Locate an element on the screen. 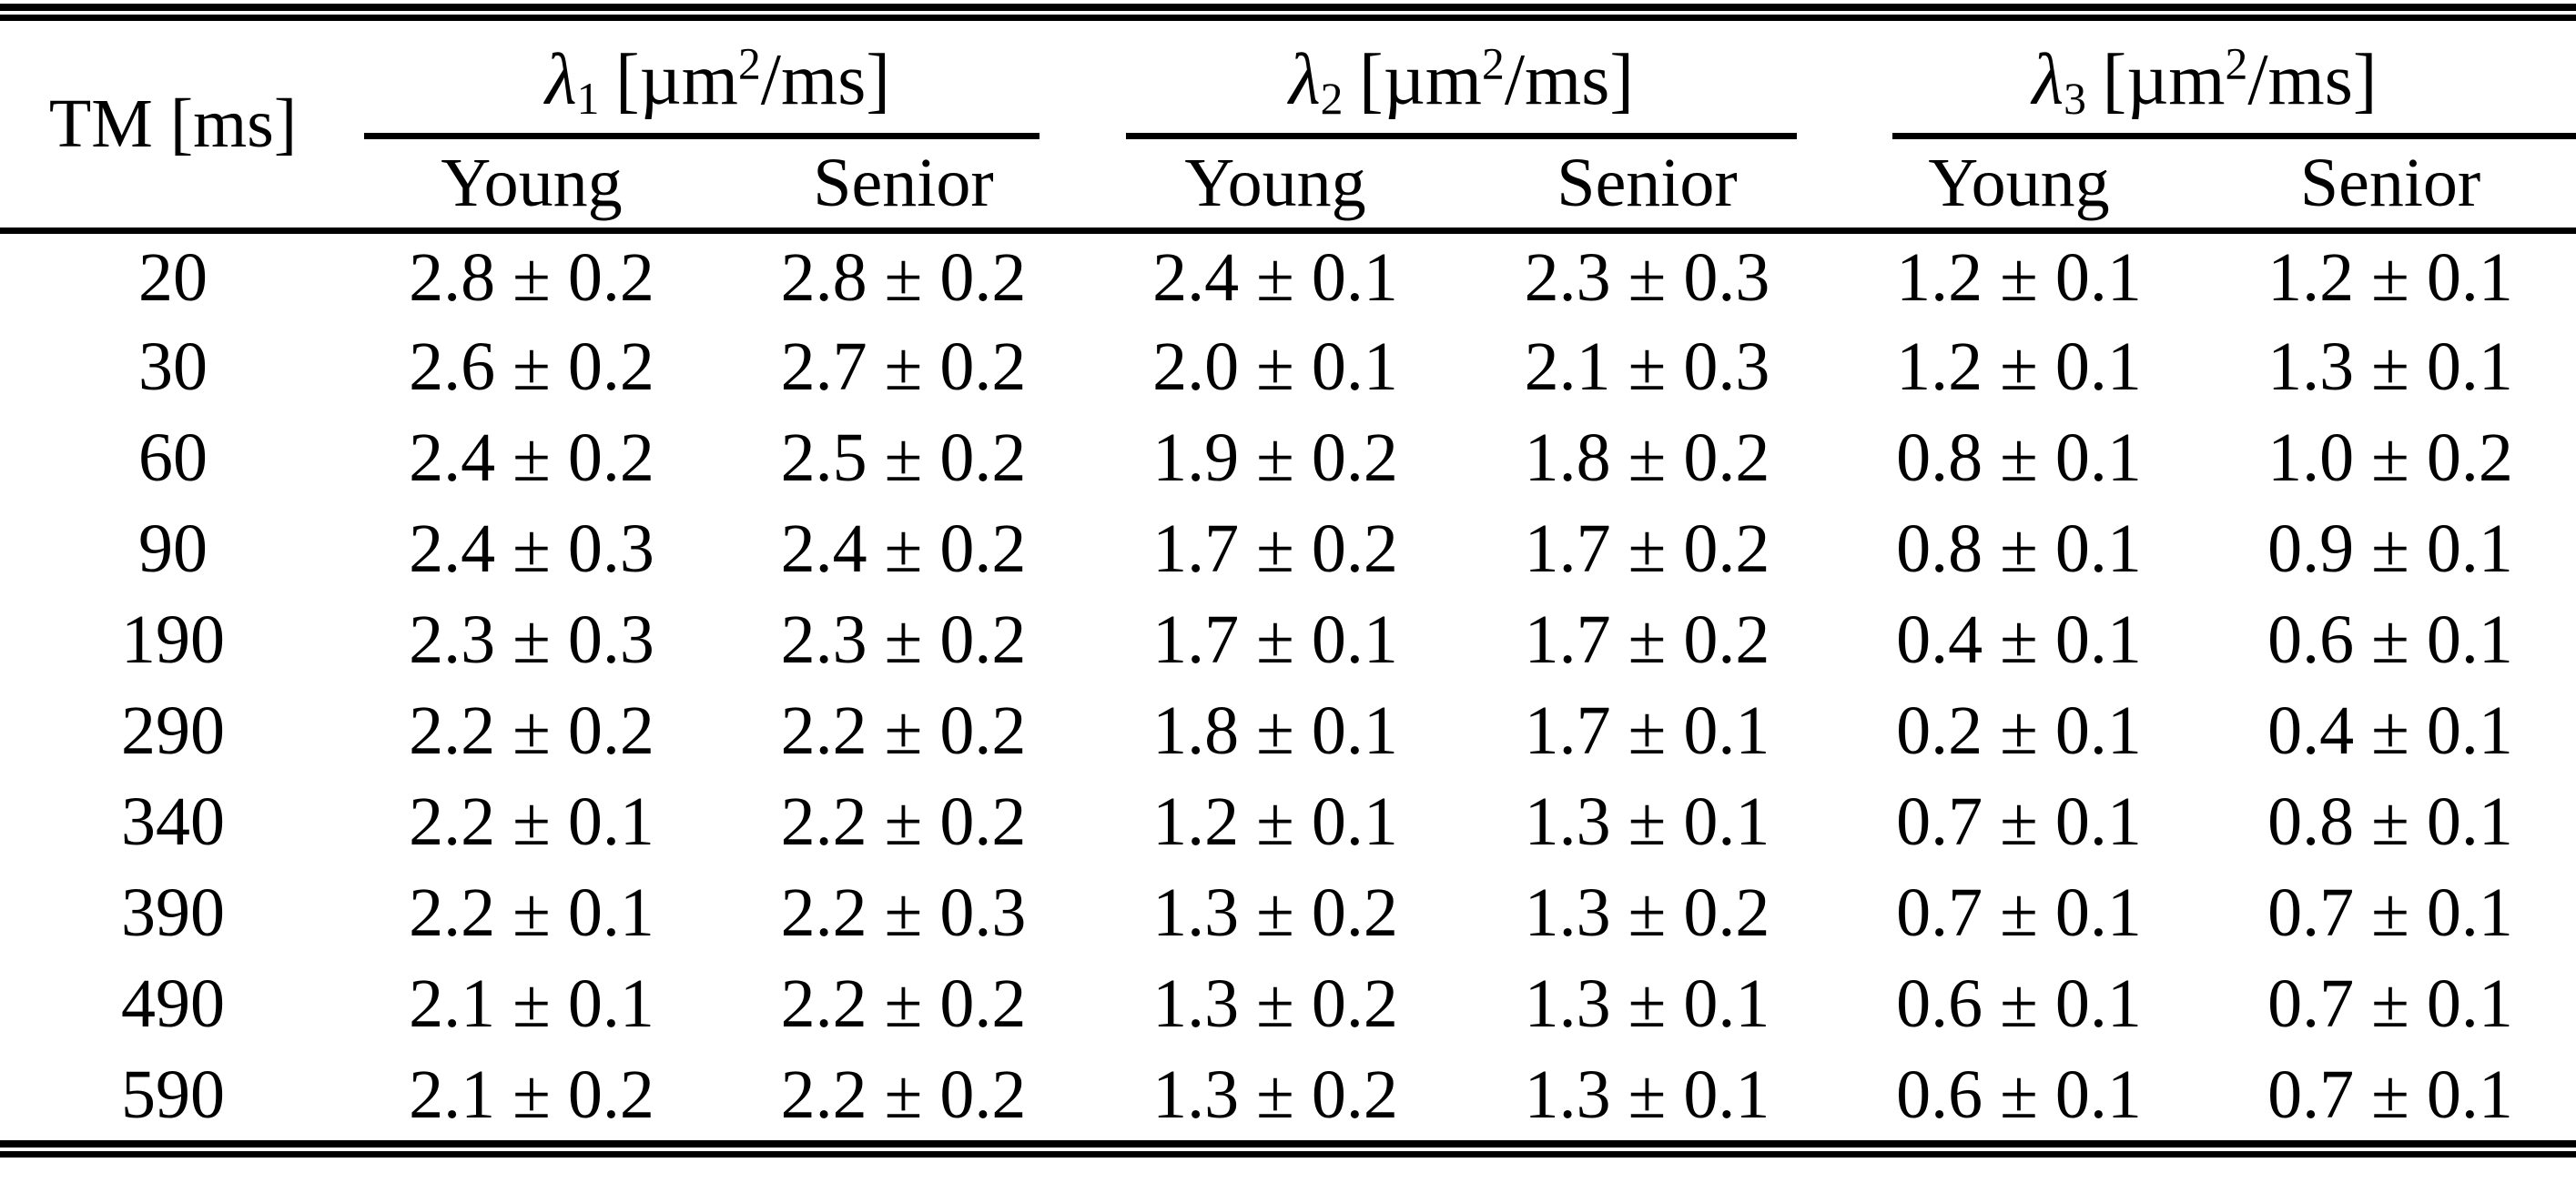  subheader-row: Young Senior Young Senior Young Senior is located at coordinates (1288, 186).